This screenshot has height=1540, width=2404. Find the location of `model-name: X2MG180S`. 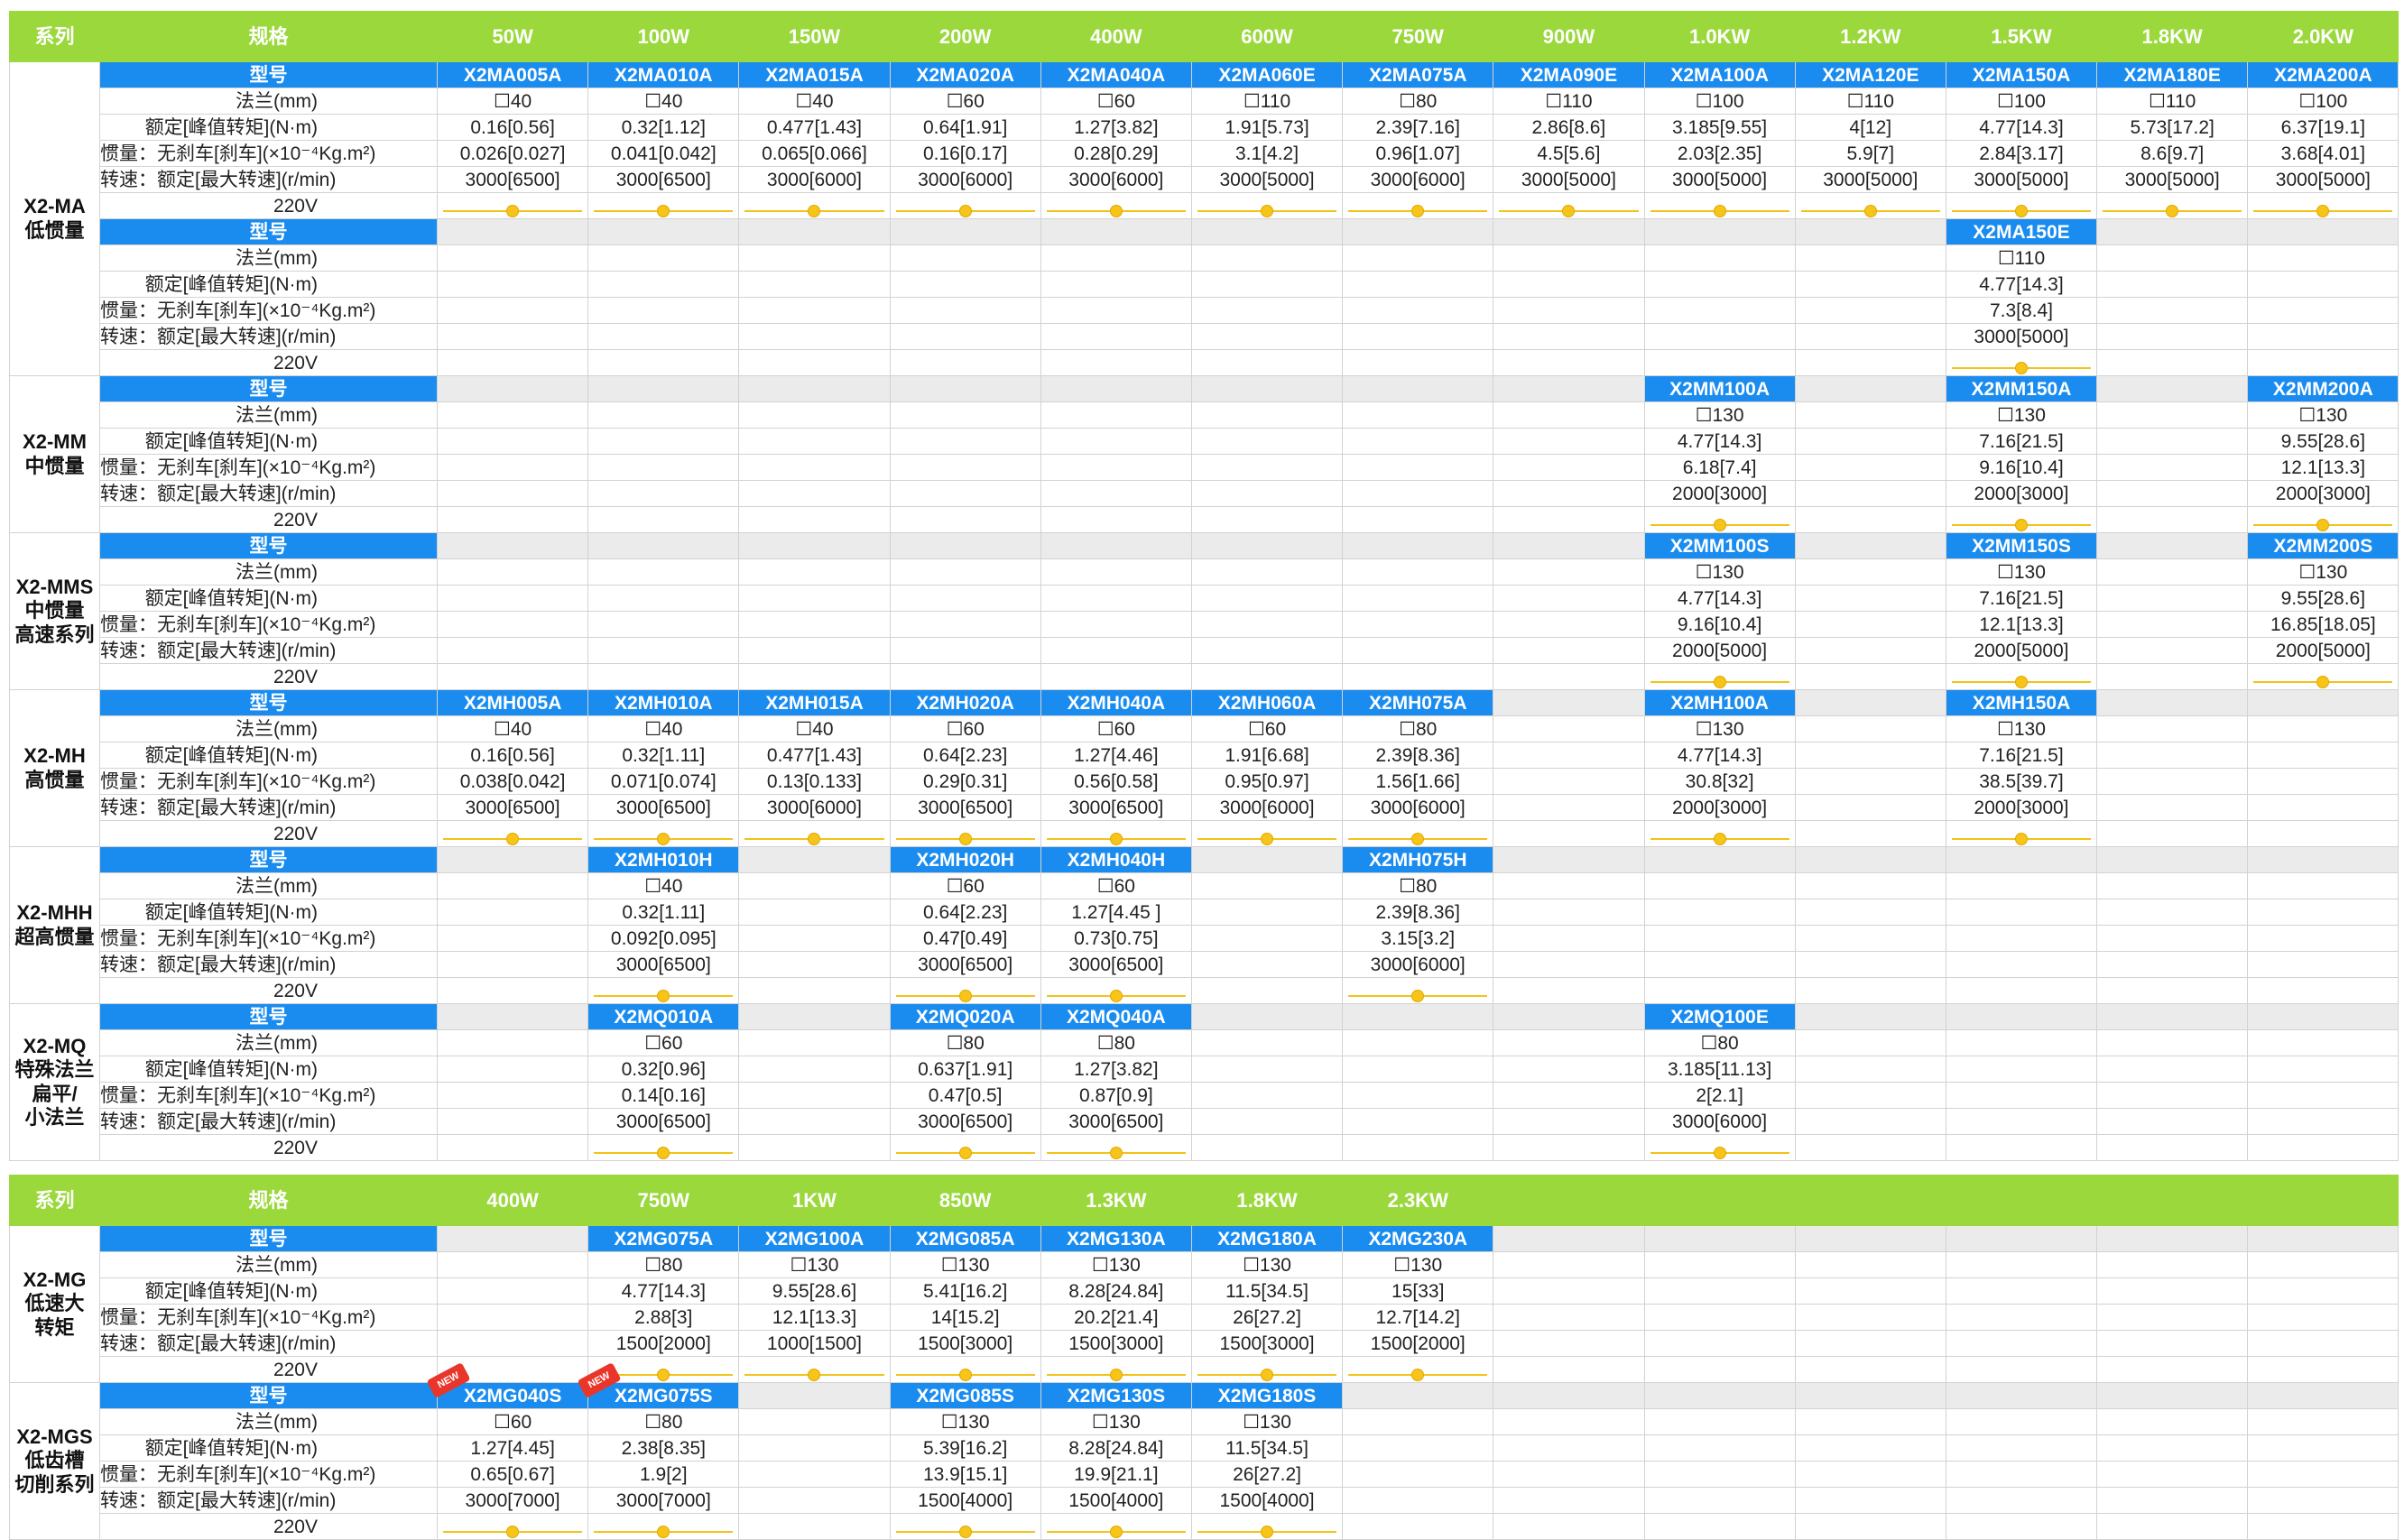

model-name: X2MG180S is located at coordinates (1267, 1395).